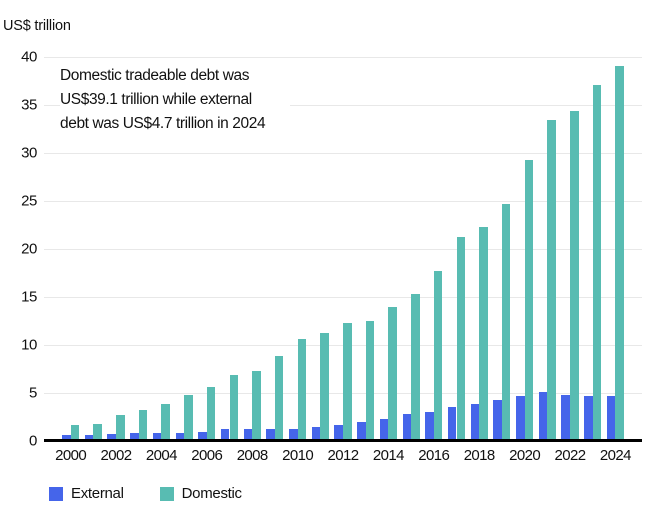  What do you see at coordinates (615, 455) in the screenshot?
I see `x-tick-label-2024: 2024` at bounding box center [615, 455].